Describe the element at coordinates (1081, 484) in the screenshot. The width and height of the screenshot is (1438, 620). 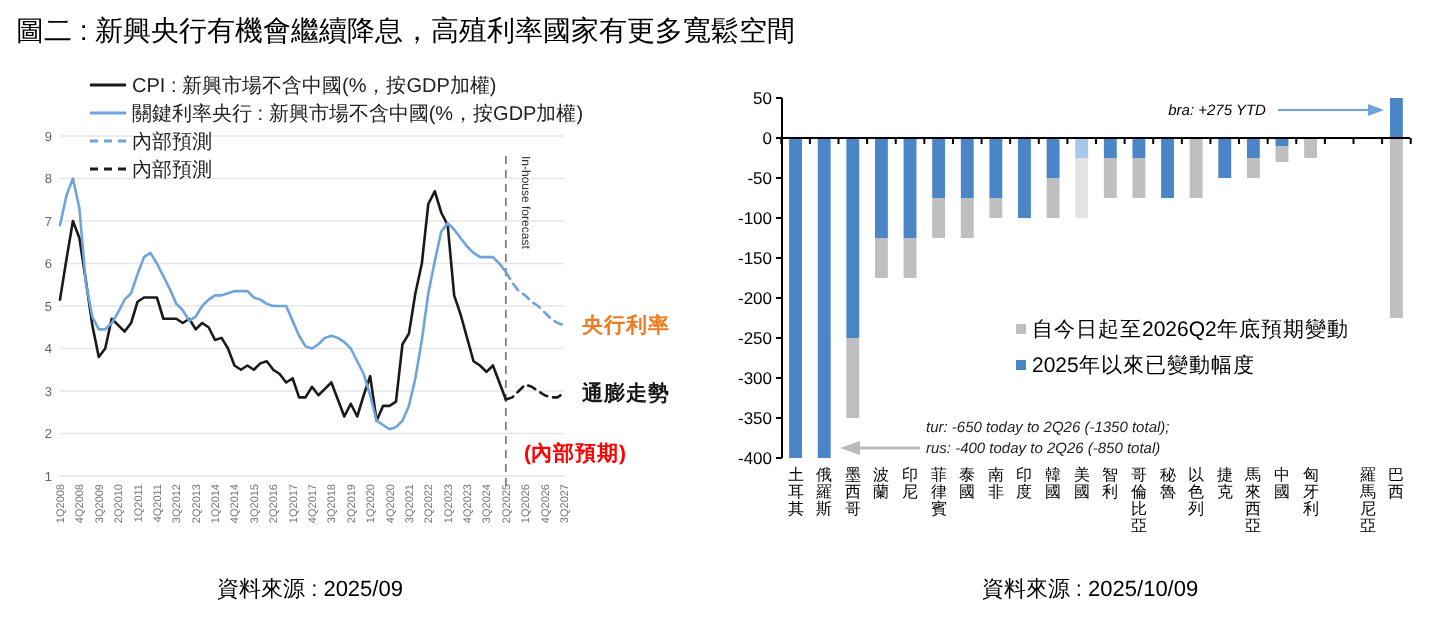
I see `x-tick-label: 美國` at that location.